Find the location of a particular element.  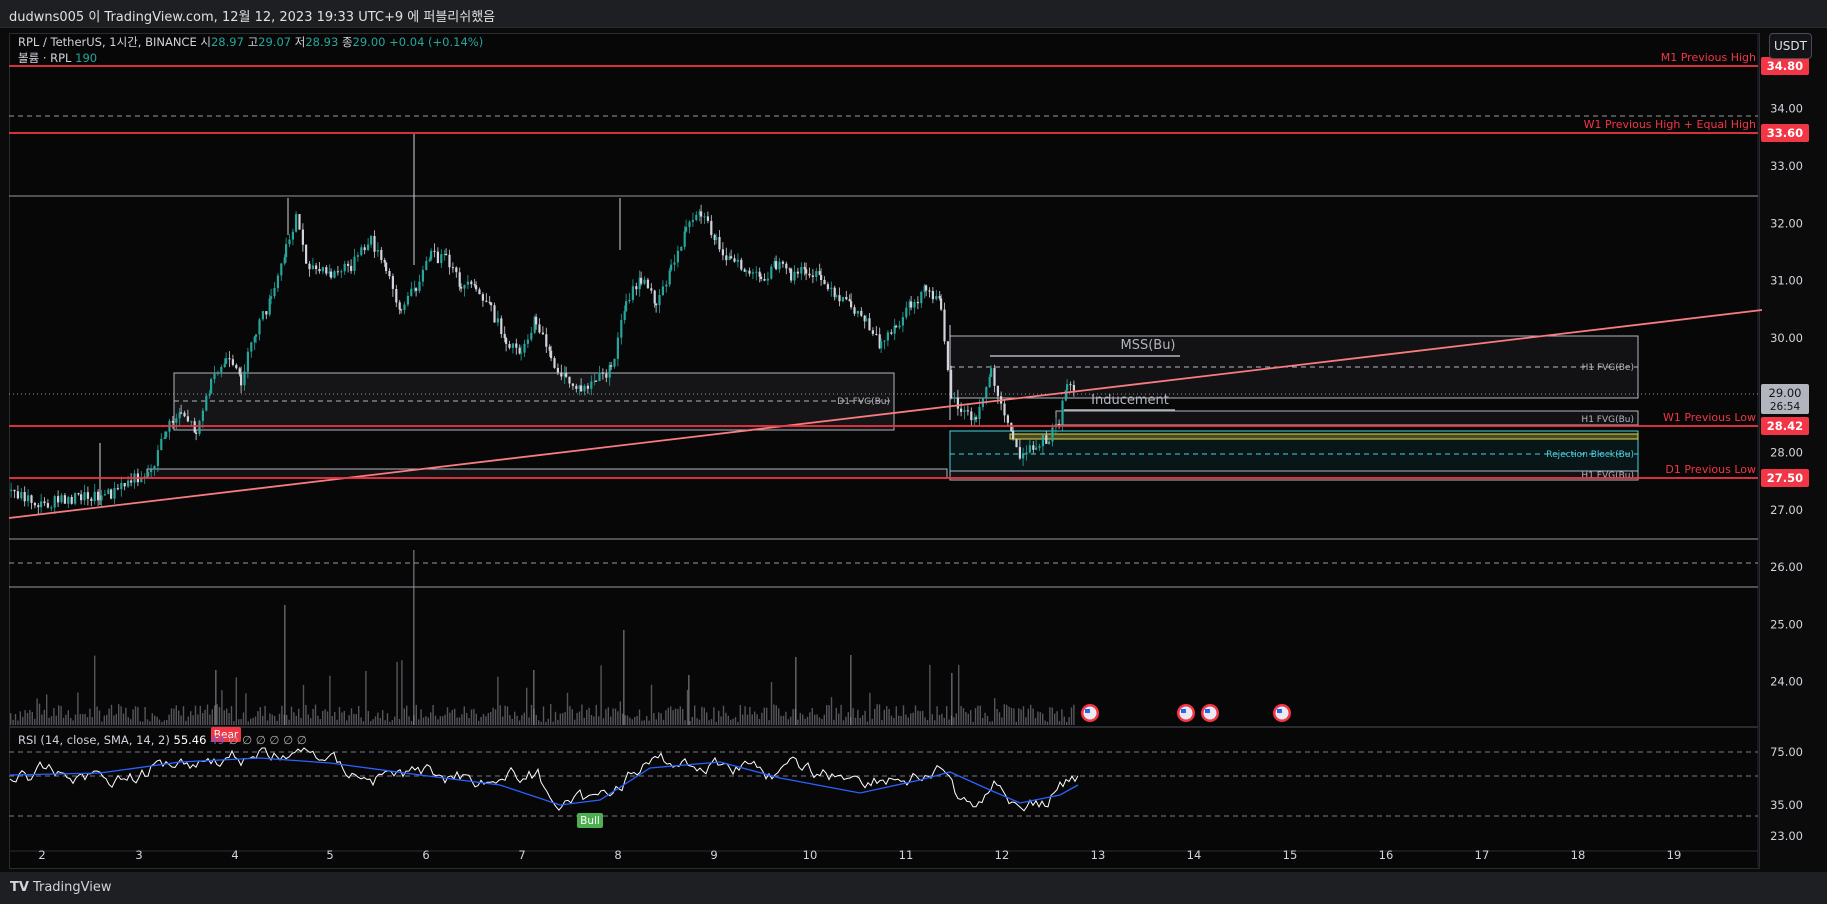

time-tick: 15 is located at coordinates (1290, 855).